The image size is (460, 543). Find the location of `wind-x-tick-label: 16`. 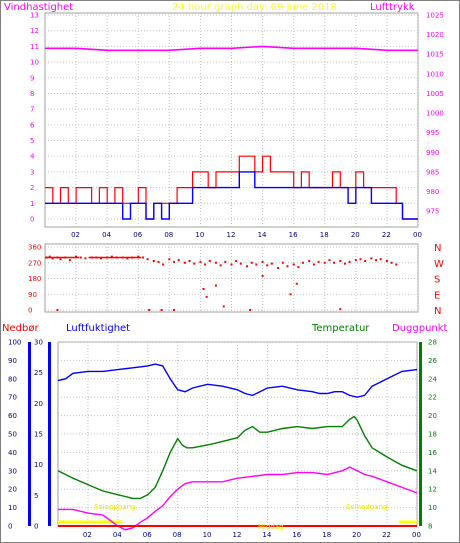

wind-x-tick-label: 16 is located at coordinates (293, 235).